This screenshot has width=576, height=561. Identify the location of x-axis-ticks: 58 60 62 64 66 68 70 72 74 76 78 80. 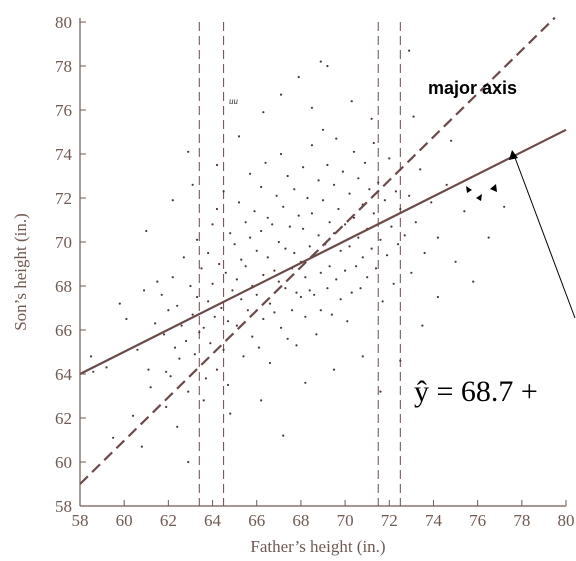
(323, 515).